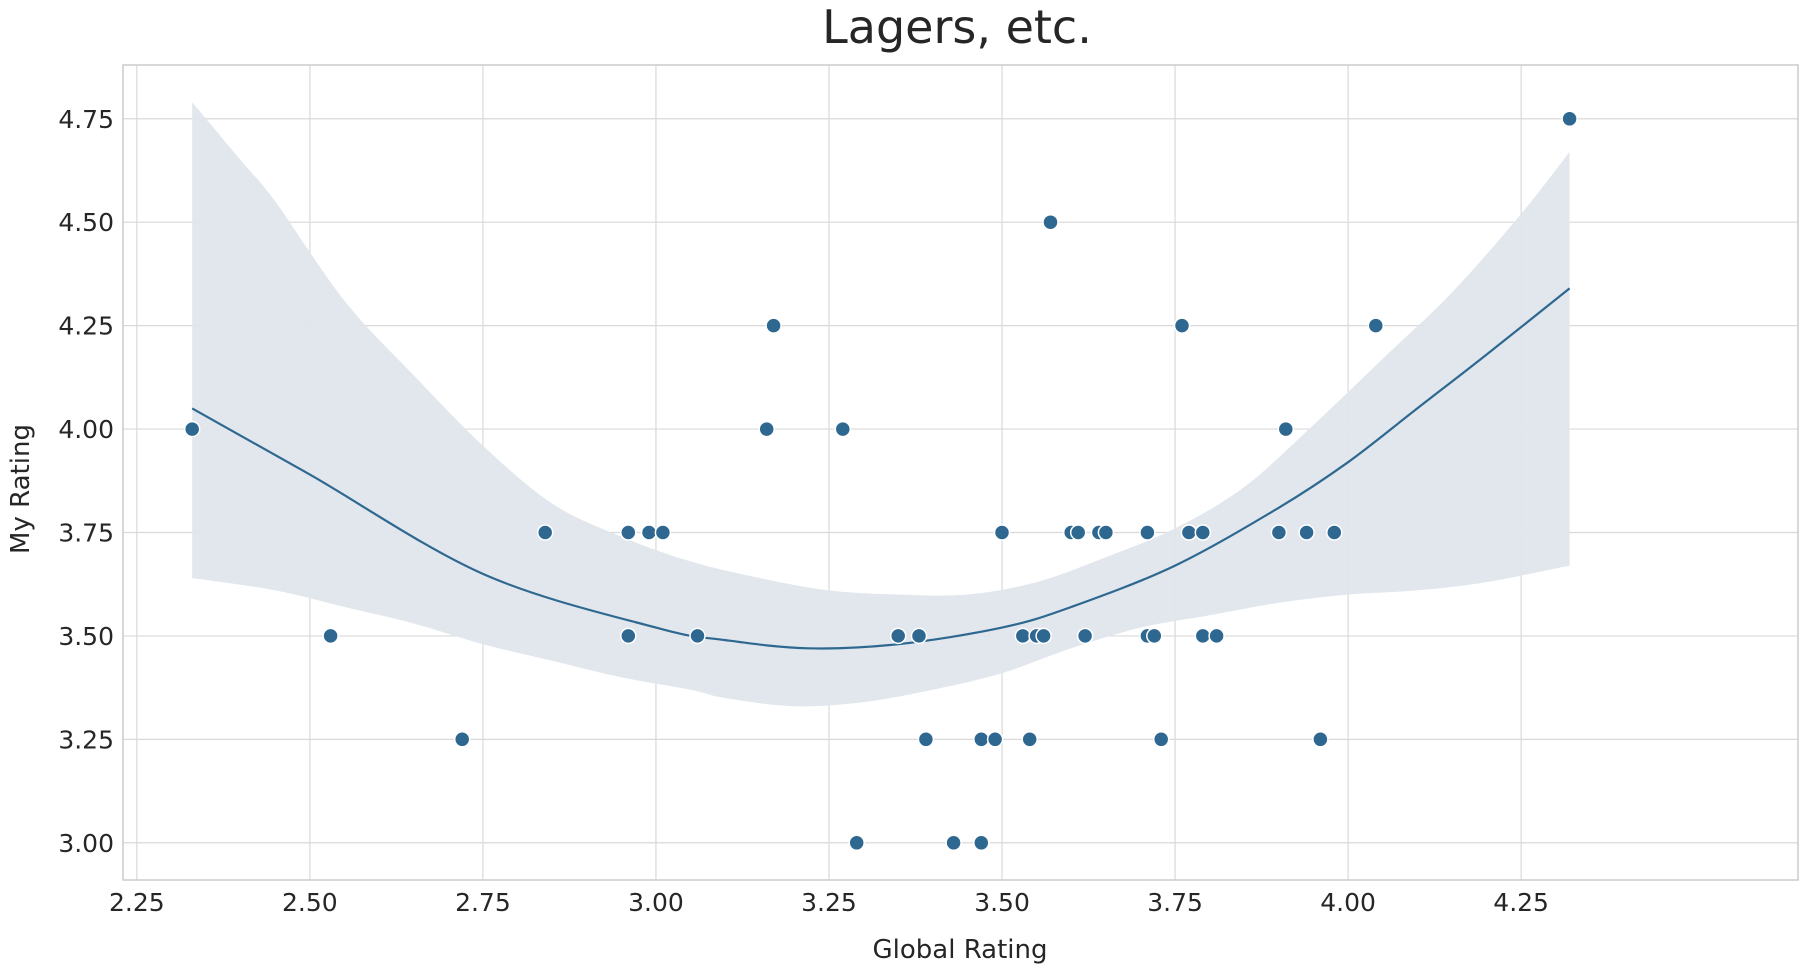 This screenshot has height=972, width=1804. Describe the element at coordinates (310, 902) in the screenshot. I see `x-tick-label: 2.50` at that location.